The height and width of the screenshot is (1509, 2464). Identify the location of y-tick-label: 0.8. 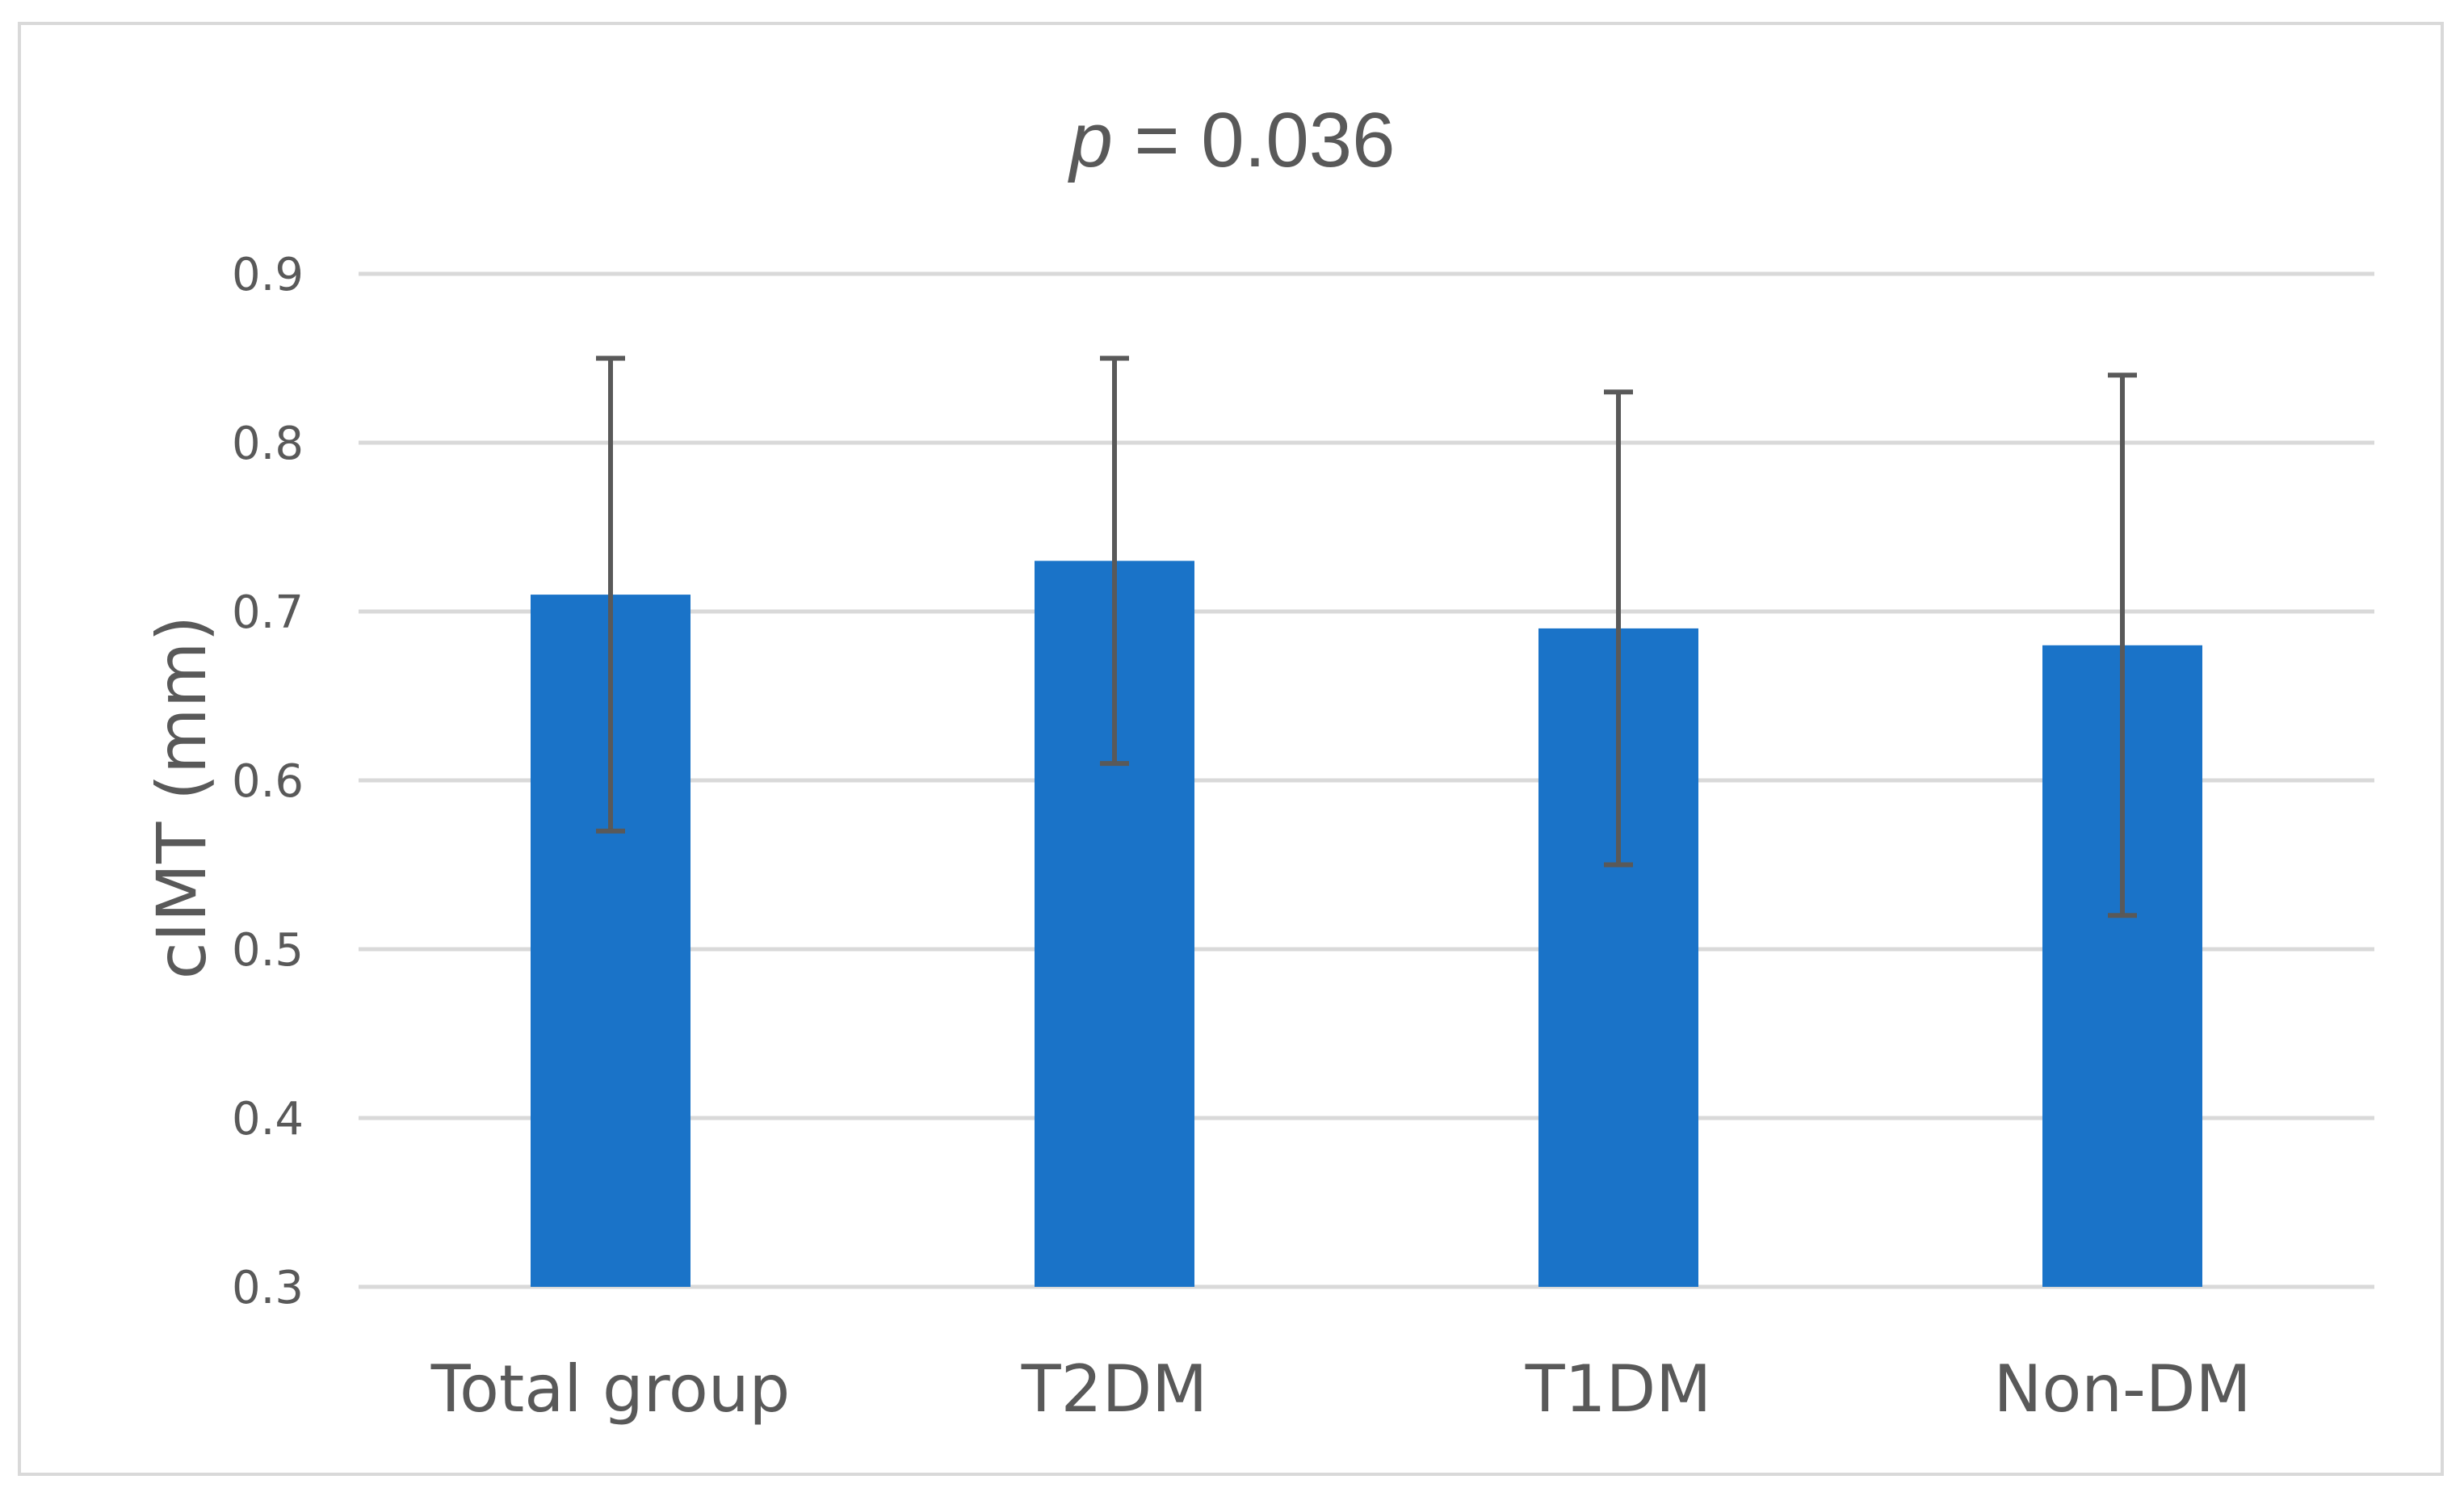
(268, 444).